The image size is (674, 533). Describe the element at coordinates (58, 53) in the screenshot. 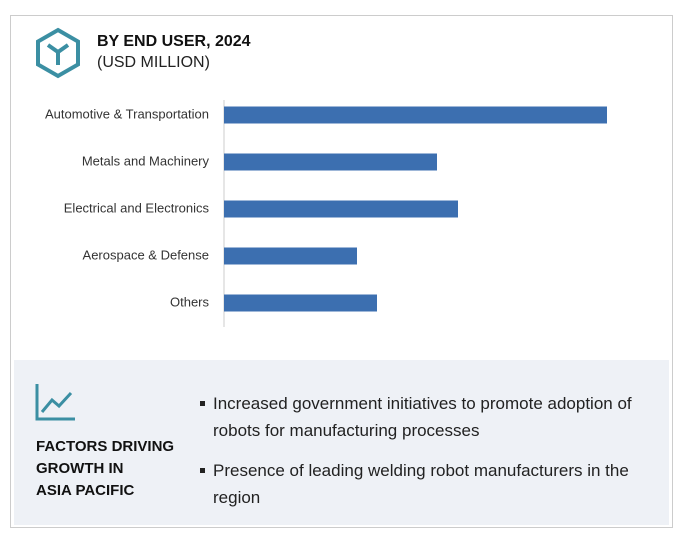

I see `hex-icon` at that location.